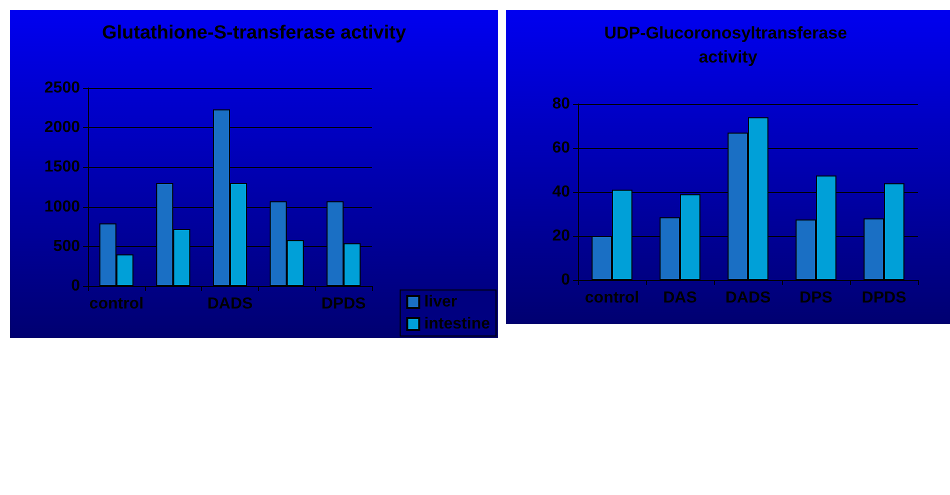 The height and width of the screenshot is (495, 950). Describe the element at coordinates (254, 33) in the screenshot. I see `chart-title: Glutathione-S-transferase activity` at that location.